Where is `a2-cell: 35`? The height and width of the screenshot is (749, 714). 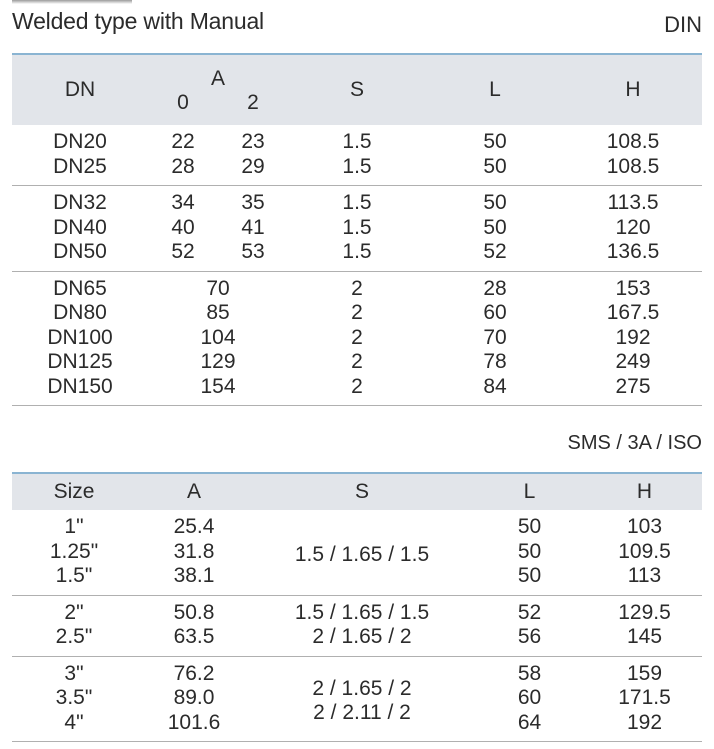
a2-cell: 35 is located at coordinates (253, 200).